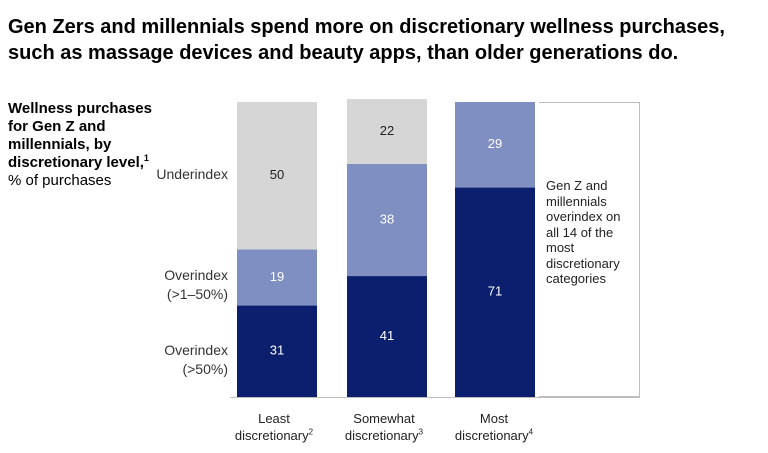 The image size is (768, 453). Describe the element at coordinates (421, 432) in the screenshot. I see `category-label-somewhat-footnote: 3` at that location.